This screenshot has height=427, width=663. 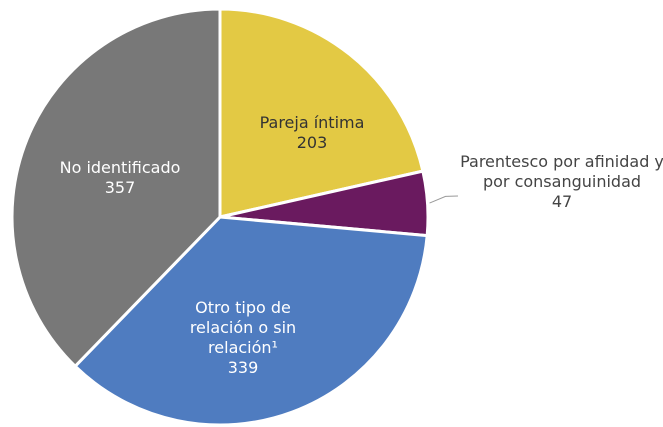 What do you see at coordinates (562, 201) in the screenshot?
I see `value-label: 47` at bounding box center [562, 201].